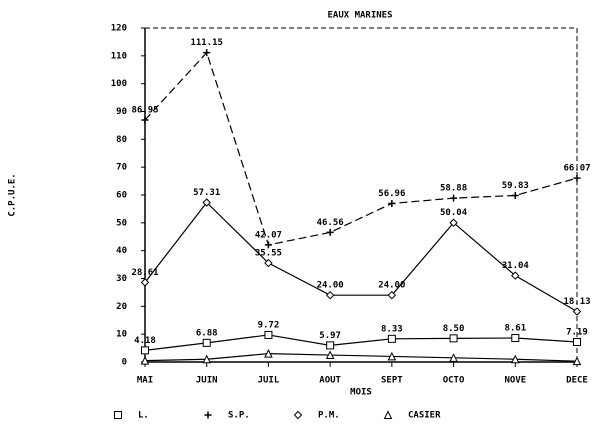  Describe the element at coordinates (515, 329) in the screenshot. I see `data-label: 8.61` at that location.